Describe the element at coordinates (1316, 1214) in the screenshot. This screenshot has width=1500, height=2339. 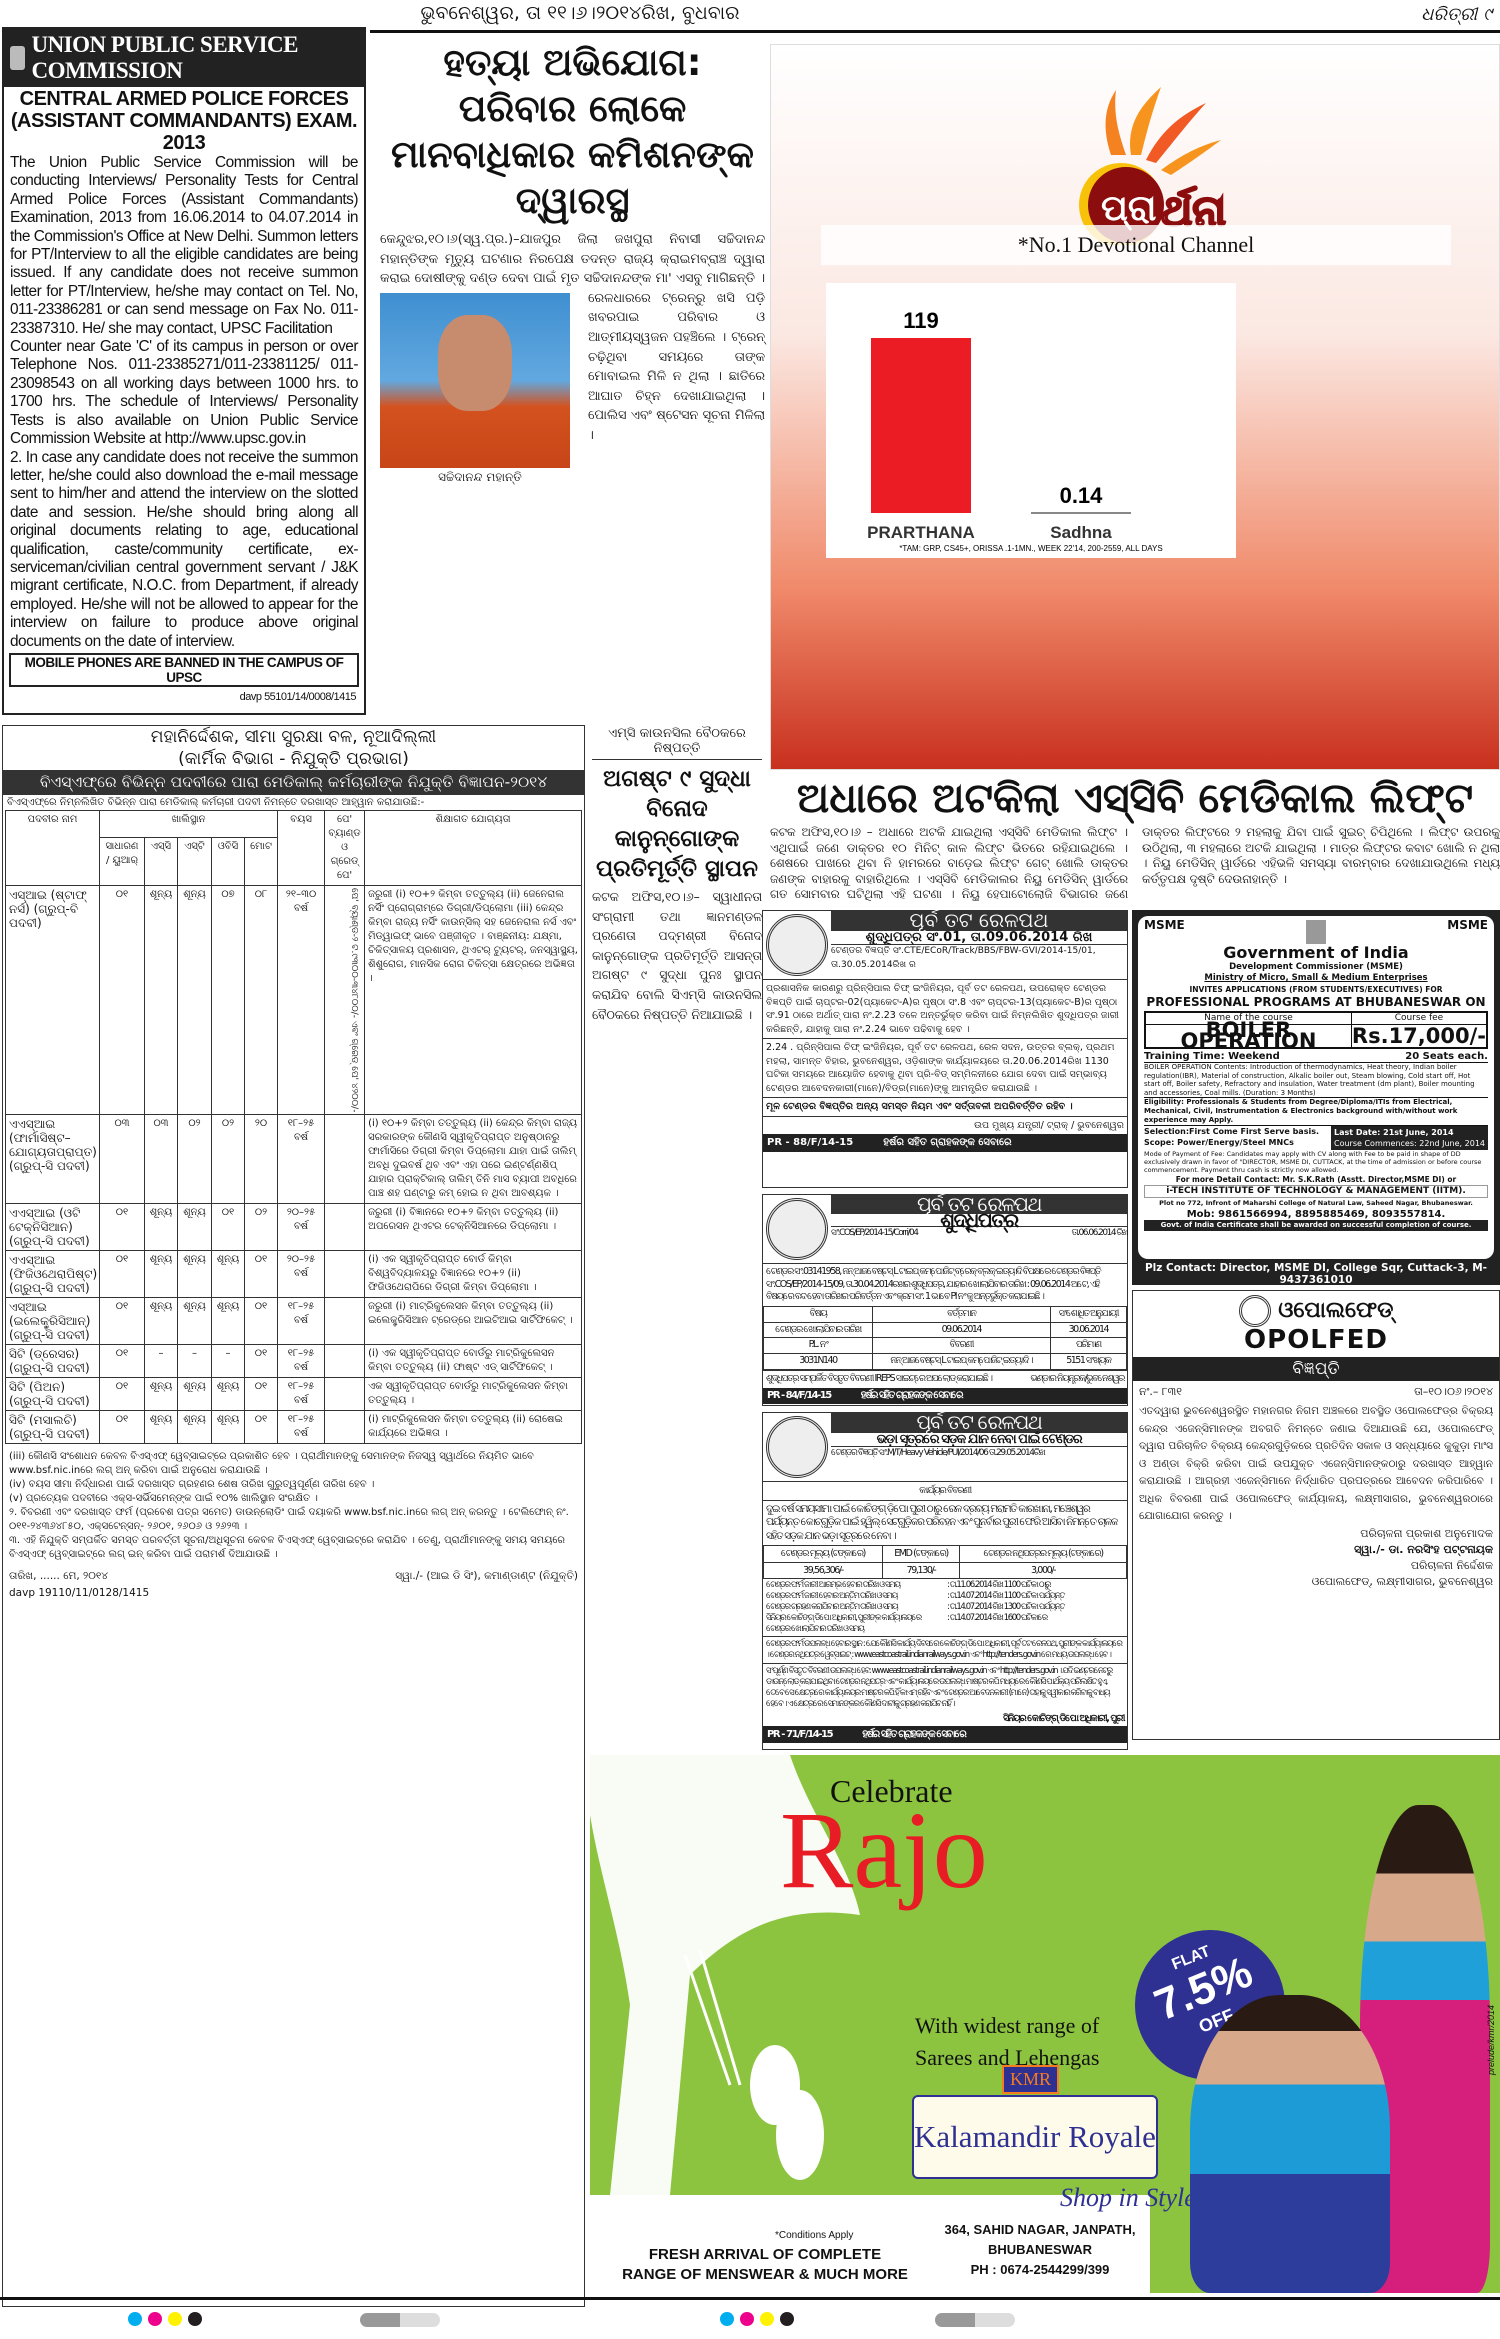
I see `msme-mob: Mob: 9861566994, 8895885469, 8093557814.` at that location.